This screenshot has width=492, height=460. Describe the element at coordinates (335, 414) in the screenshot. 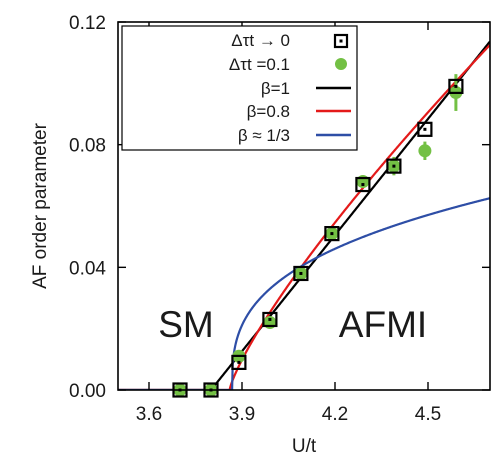

I see `x-tick-label: 4.2` at that location.